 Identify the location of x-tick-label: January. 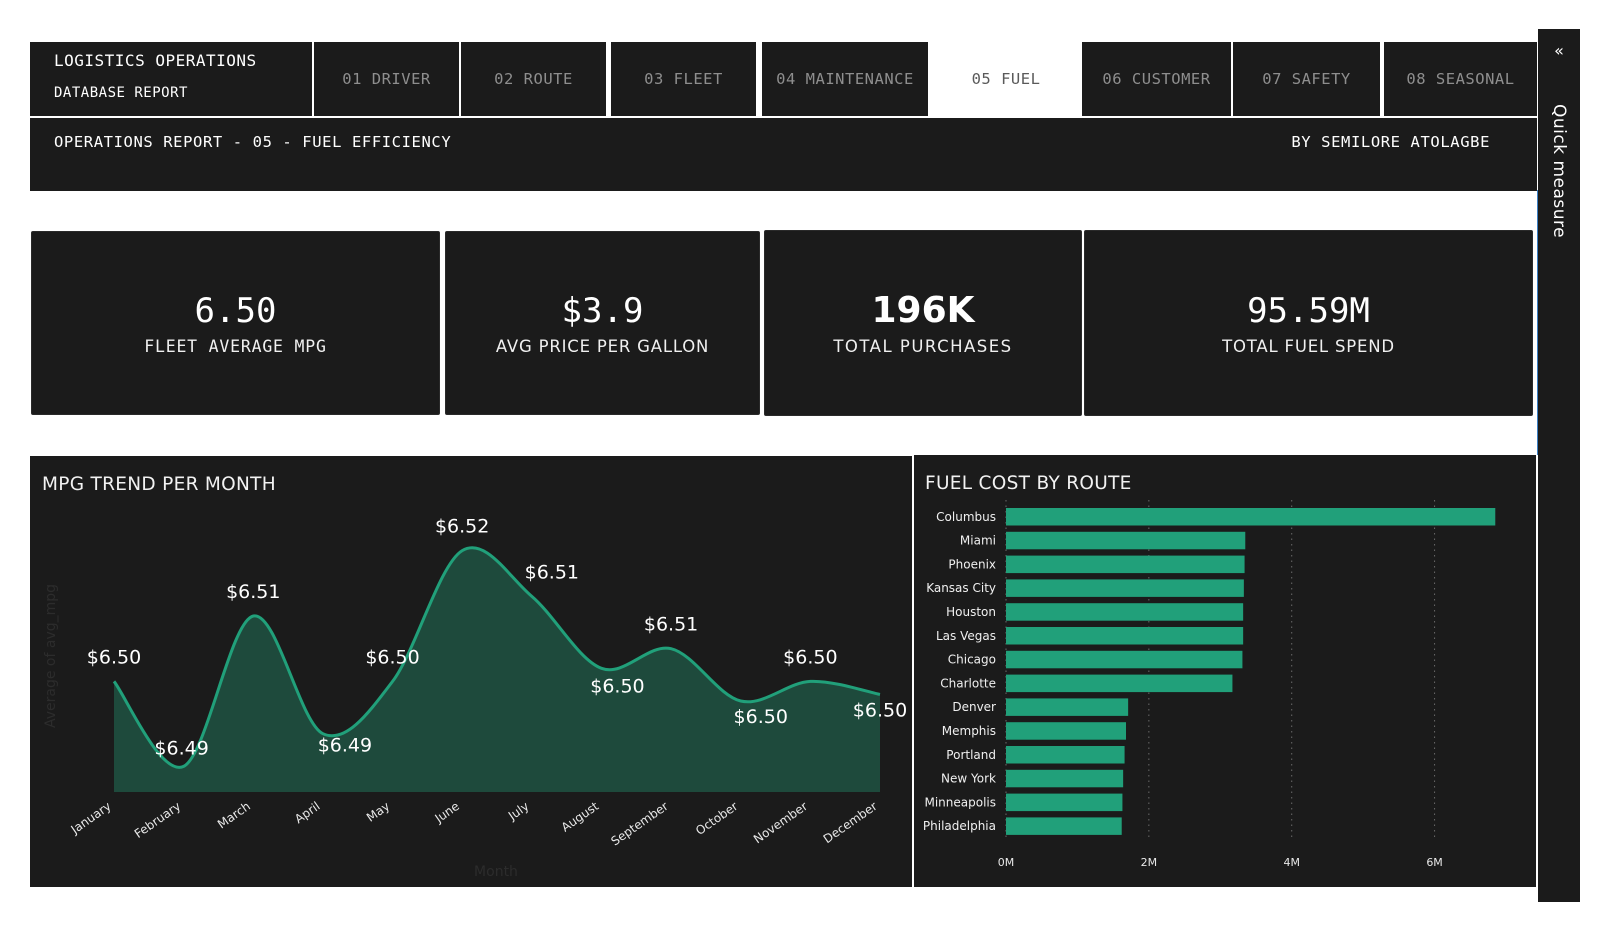
(91, 818).